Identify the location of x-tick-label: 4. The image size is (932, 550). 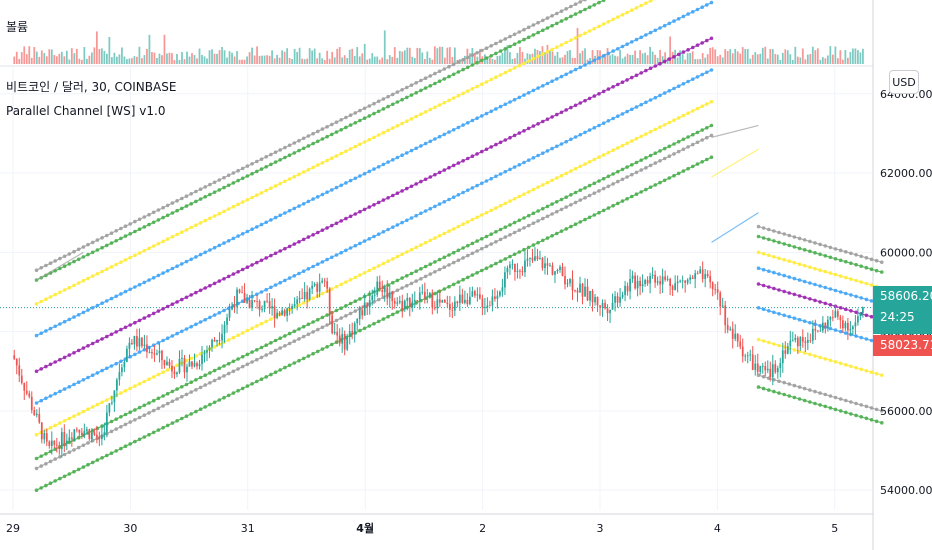
(717, 528).